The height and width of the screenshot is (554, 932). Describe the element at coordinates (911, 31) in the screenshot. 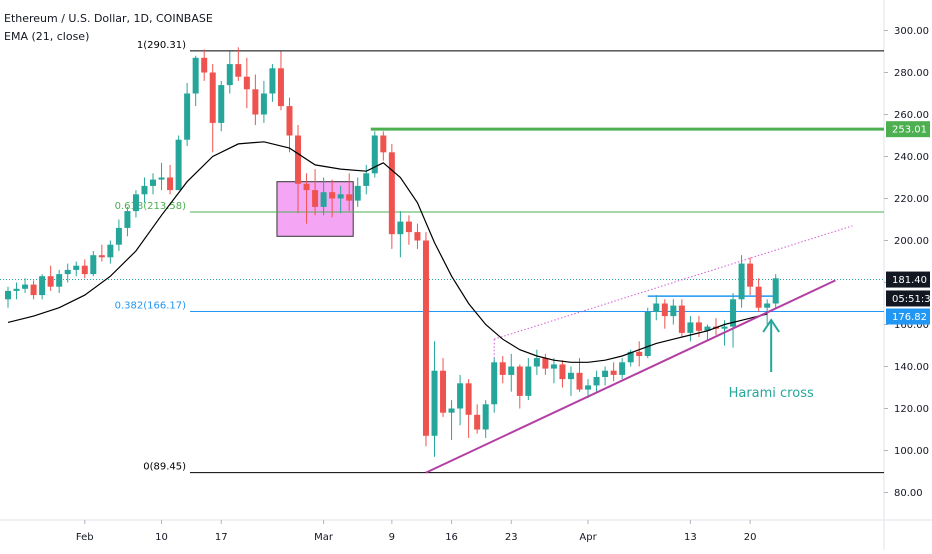

I see `y-tick-label: 300.00` at that location.